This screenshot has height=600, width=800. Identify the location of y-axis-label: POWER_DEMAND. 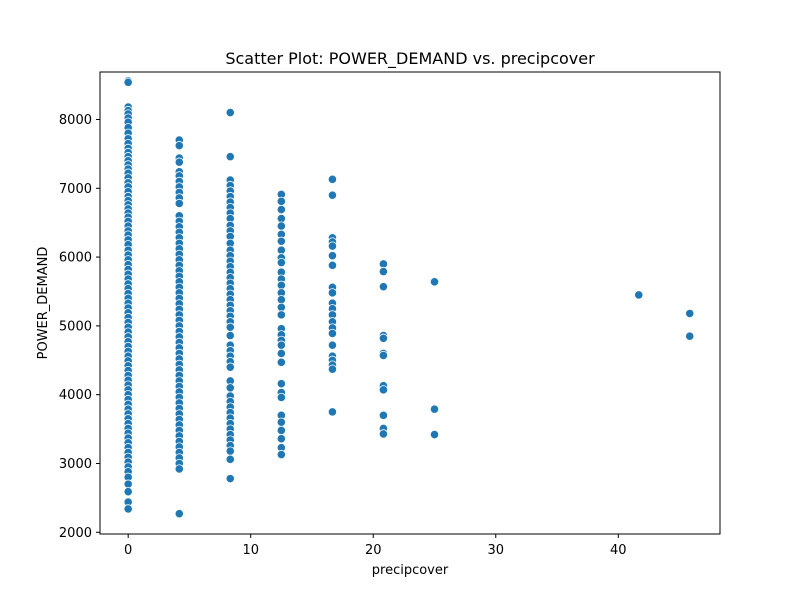
(43, 303).